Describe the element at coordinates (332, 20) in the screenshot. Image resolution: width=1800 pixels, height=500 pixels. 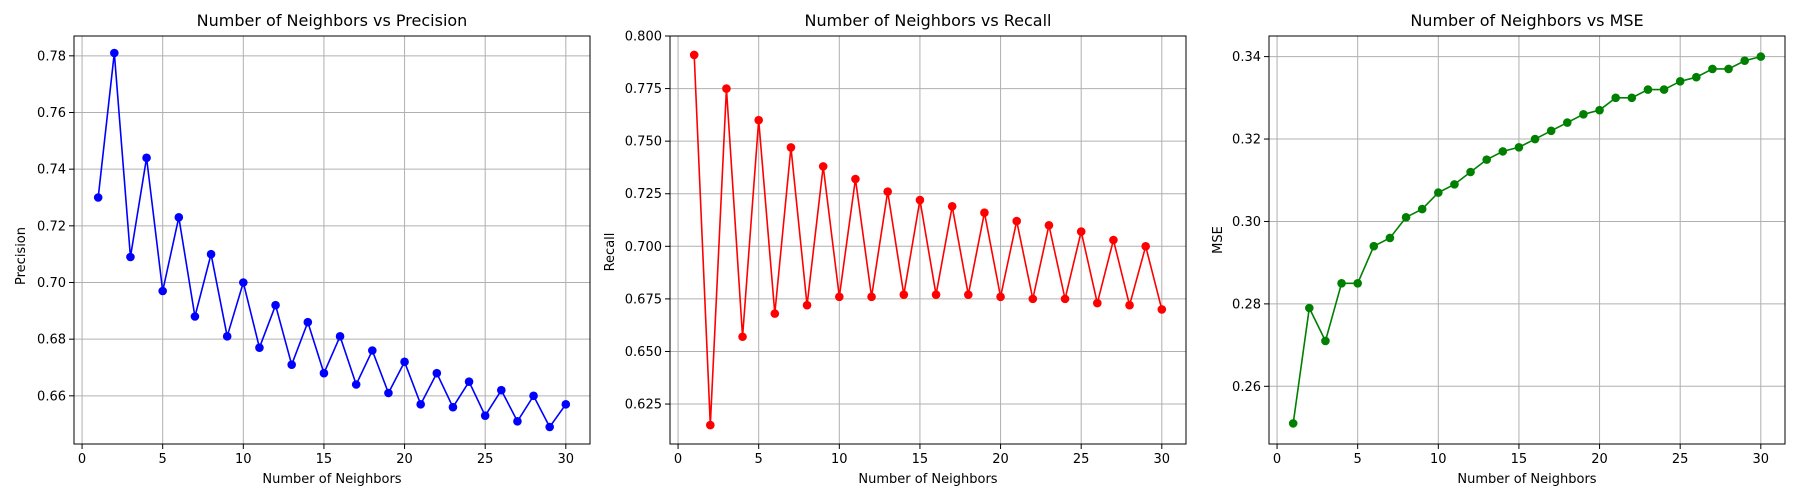
I see `precision-chart-title: Number of Neighbors vs Precision` at that location.